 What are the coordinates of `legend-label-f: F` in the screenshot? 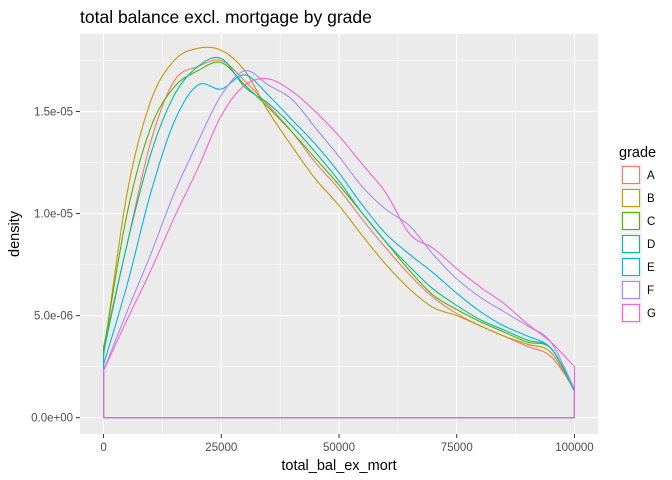 It's located at (650, 291).